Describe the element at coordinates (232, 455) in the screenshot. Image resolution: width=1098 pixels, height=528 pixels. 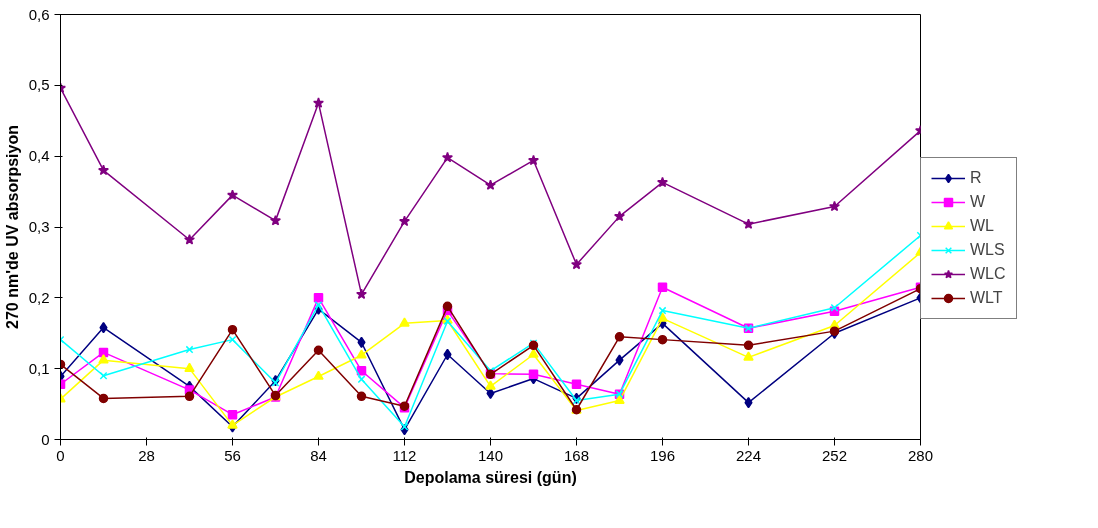
I see `x-tick-label: 56` at that location.